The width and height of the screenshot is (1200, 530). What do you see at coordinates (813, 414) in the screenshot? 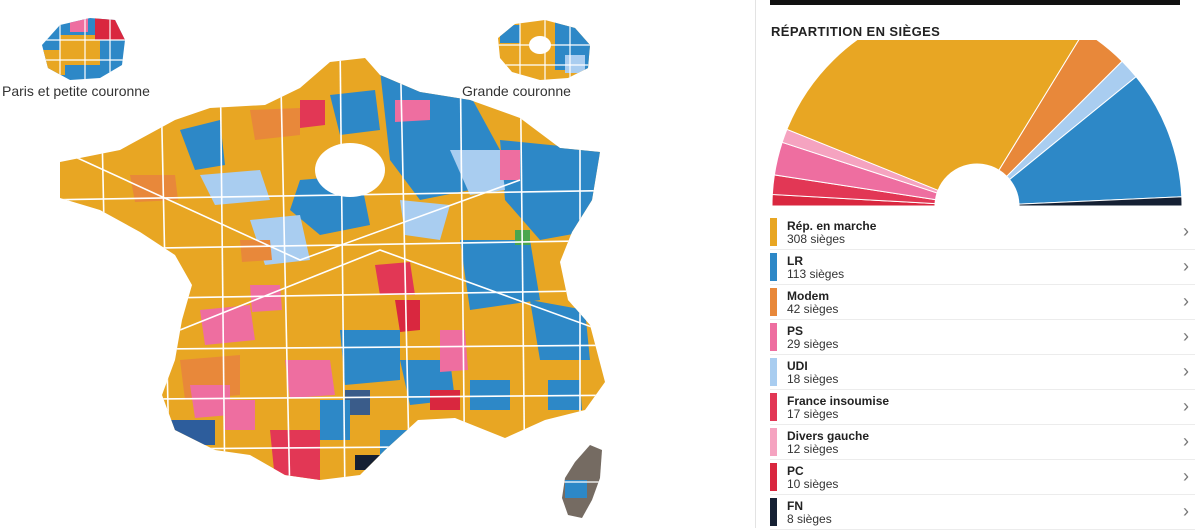
I see `party-seats: 17 sièges` at bounding box center [813, 414].